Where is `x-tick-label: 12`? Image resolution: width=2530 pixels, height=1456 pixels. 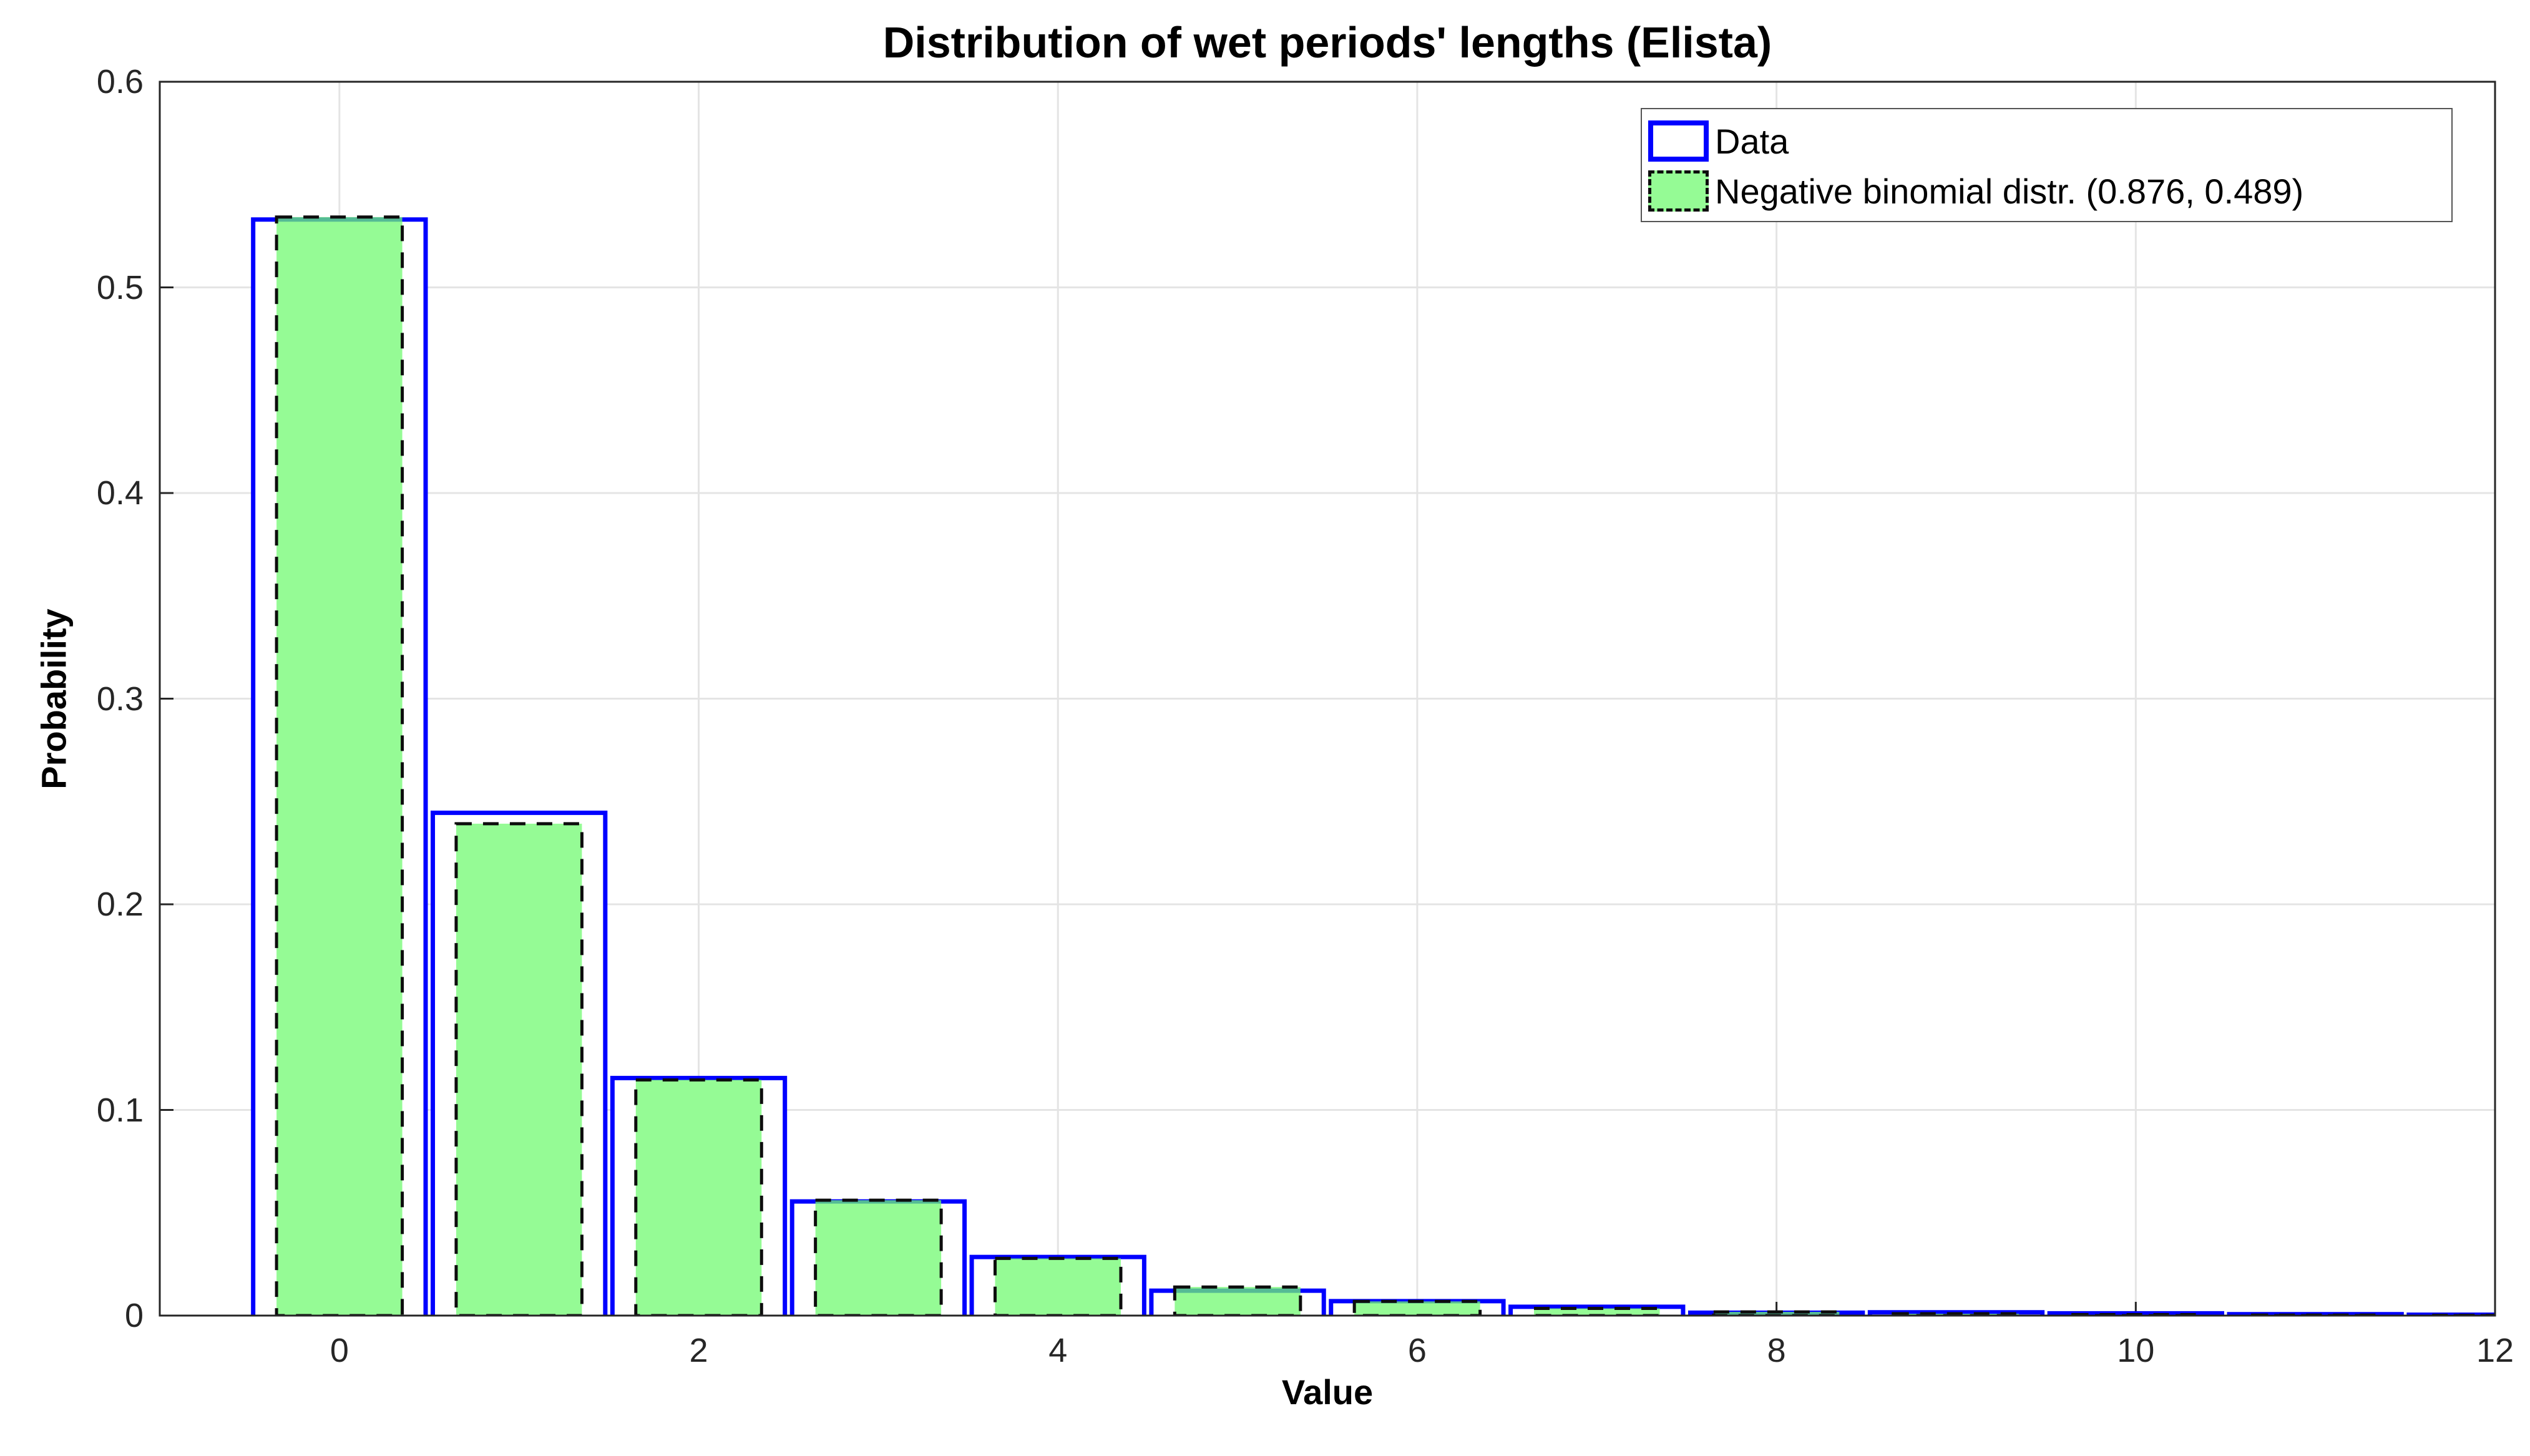
x-tick-label: 12 is located at coordinates (2495, 1350).